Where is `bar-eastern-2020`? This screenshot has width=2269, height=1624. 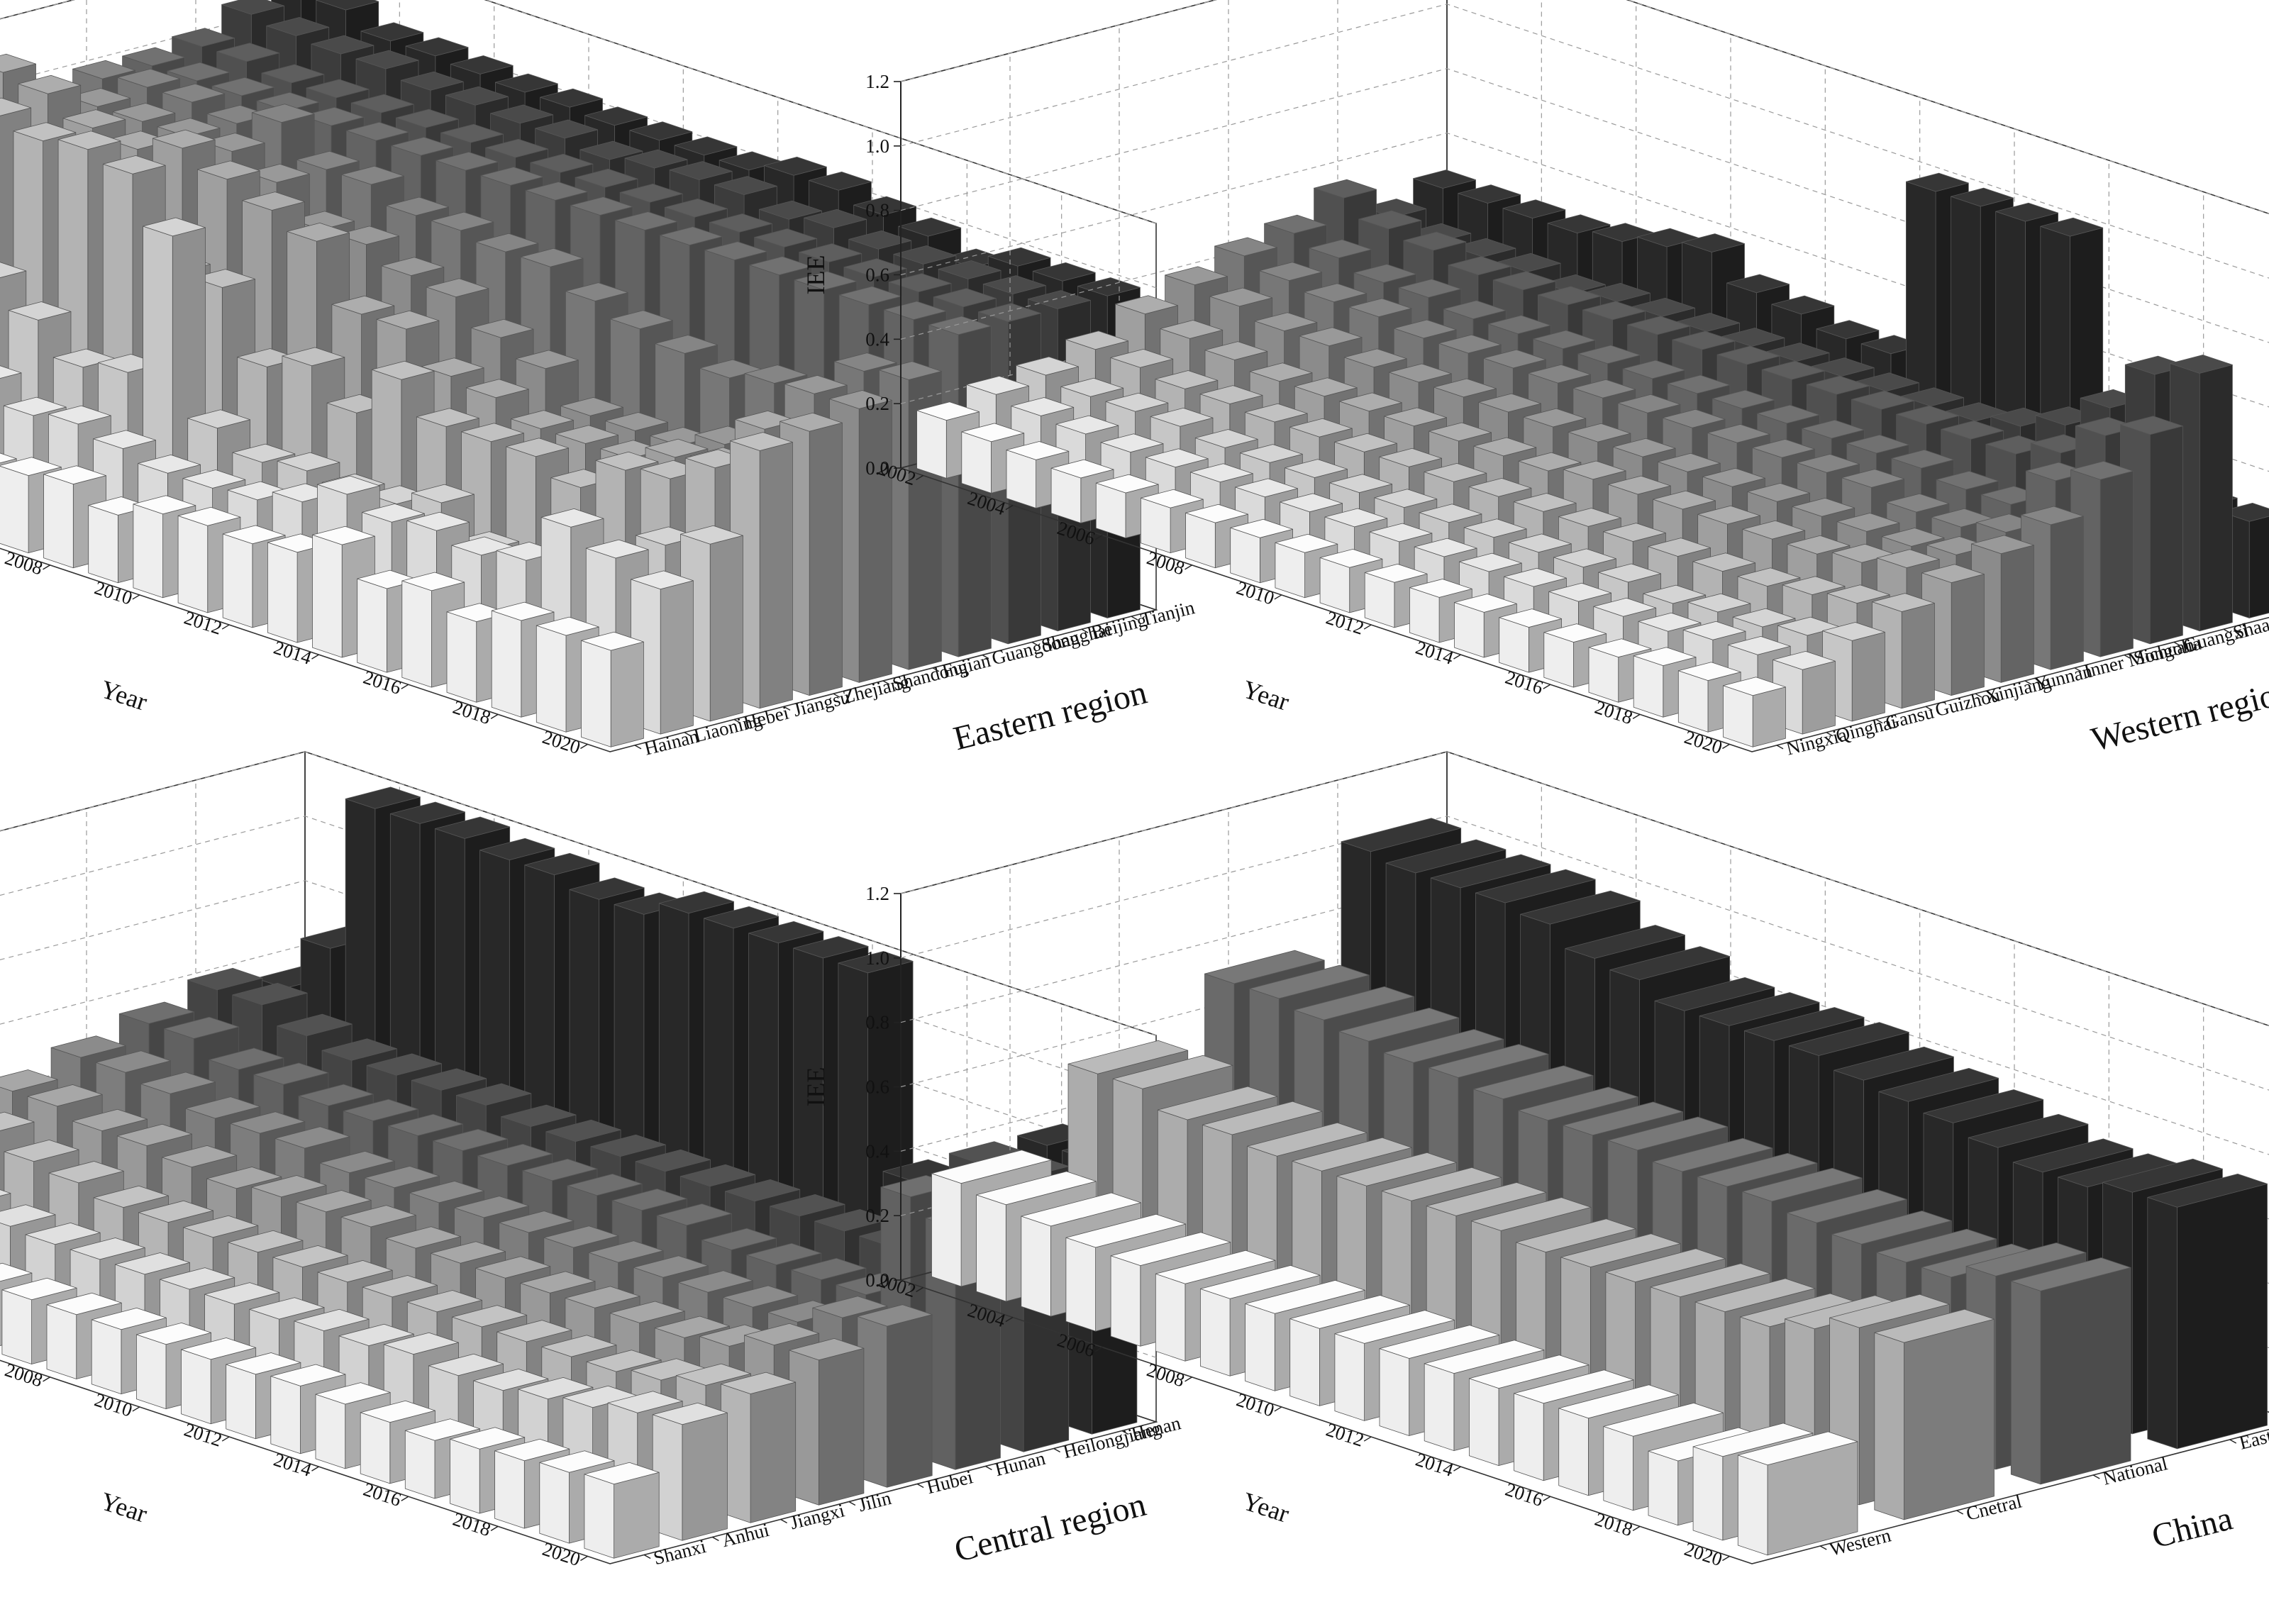
bar-eastern-2020 is located at coordinates (2208, 1311).